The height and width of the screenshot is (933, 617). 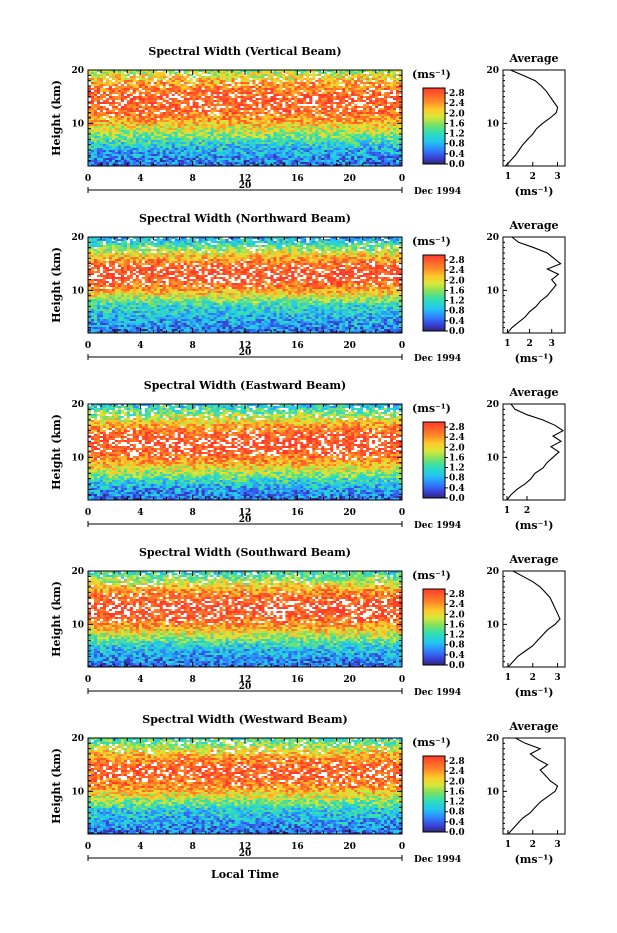 I want to click on panel-title: Spectral Width (Vertical Beam), so click(x=244, y=51).